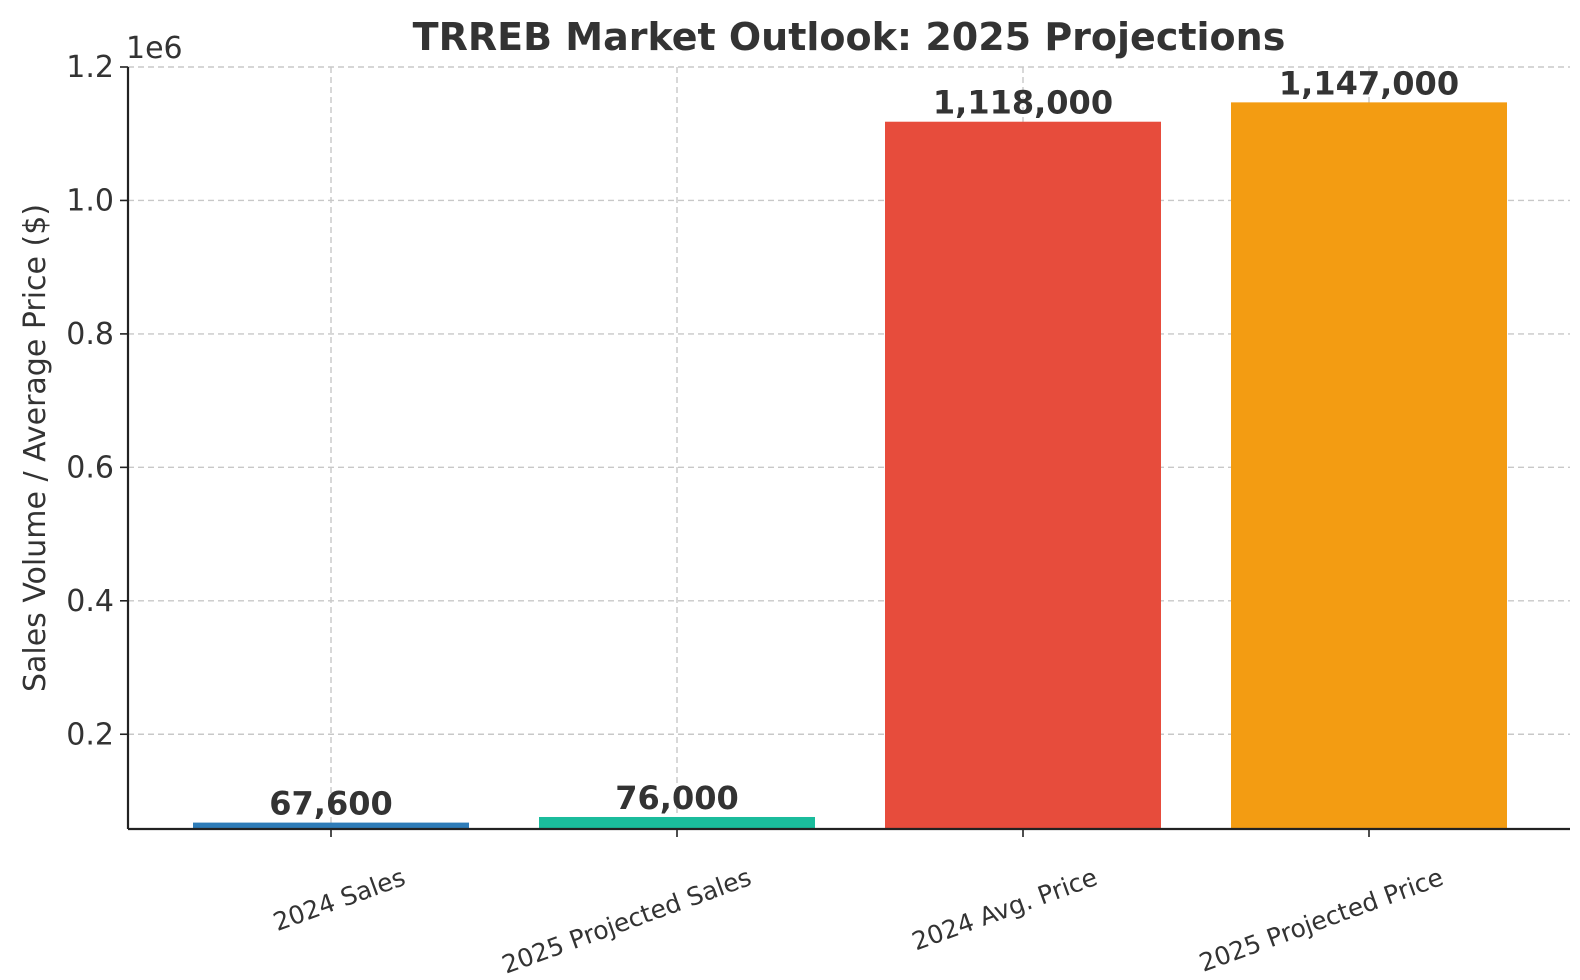  What do you see at coordinates (154, 48) in the screenshot?
I see `y-axis-offset-text: 1e6` at bounding box center [154, 48].